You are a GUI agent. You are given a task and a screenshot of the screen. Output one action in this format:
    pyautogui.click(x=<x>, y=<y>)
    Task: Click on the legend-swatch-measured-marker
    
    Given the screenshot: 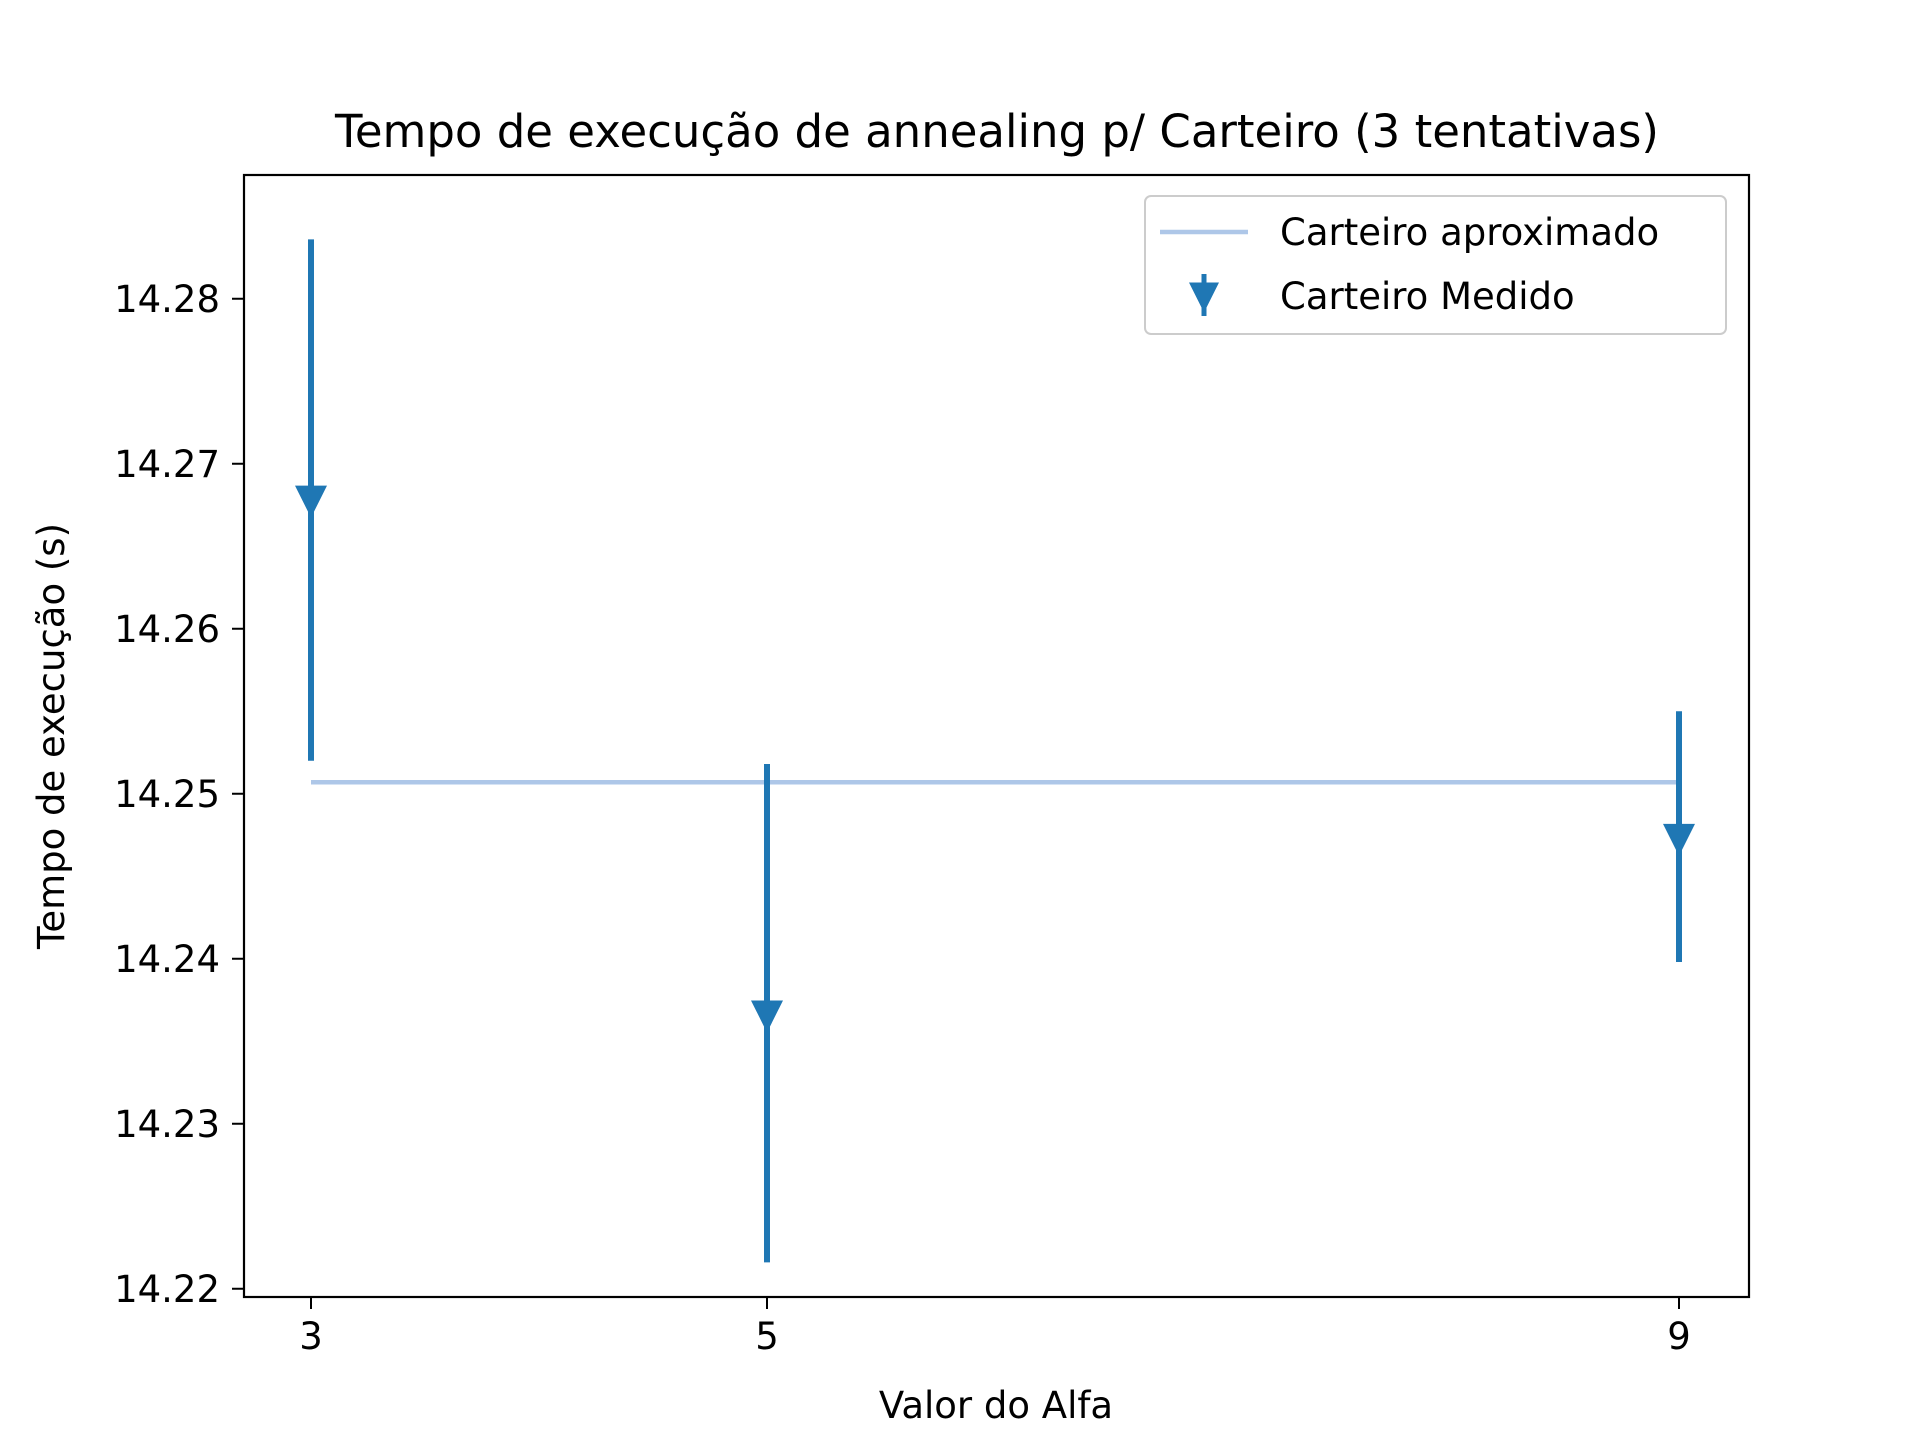 What is the action you would take?
    pyautogui.click(x=1204, y=297)
    